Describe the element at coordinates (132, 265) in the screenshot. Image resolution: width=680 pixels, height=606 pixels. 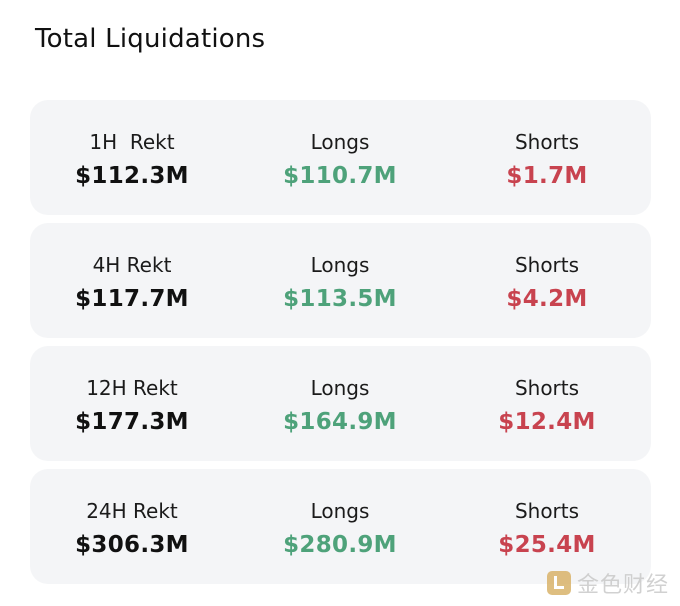
I see `period-label: 4H Rekt` at that location.